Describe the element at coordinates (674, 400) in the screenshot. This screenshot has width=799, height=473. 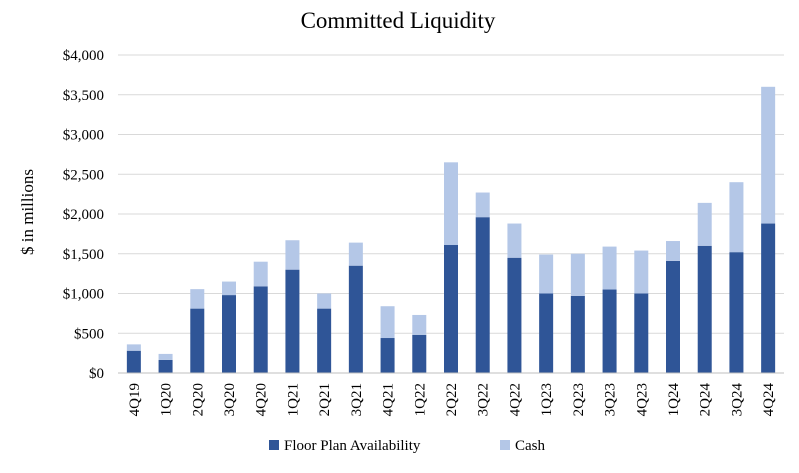
I see `x-tick-label: 1Q24` at that location.